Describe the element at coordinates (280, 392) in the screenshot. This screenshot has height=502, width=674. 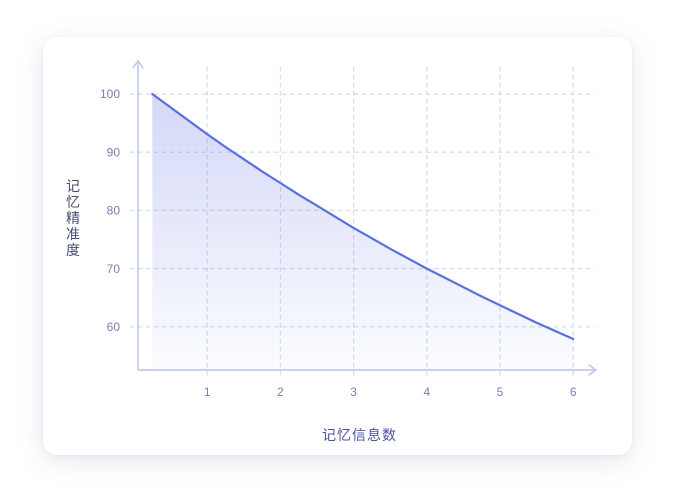
I see `x-tick-label: 2` at that location.